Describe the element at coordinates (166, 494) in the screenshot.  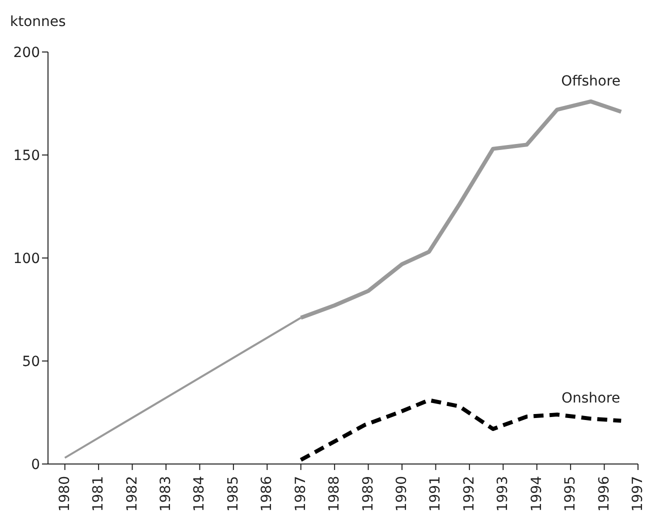
I see `x-tick-label: 1983` at that location.